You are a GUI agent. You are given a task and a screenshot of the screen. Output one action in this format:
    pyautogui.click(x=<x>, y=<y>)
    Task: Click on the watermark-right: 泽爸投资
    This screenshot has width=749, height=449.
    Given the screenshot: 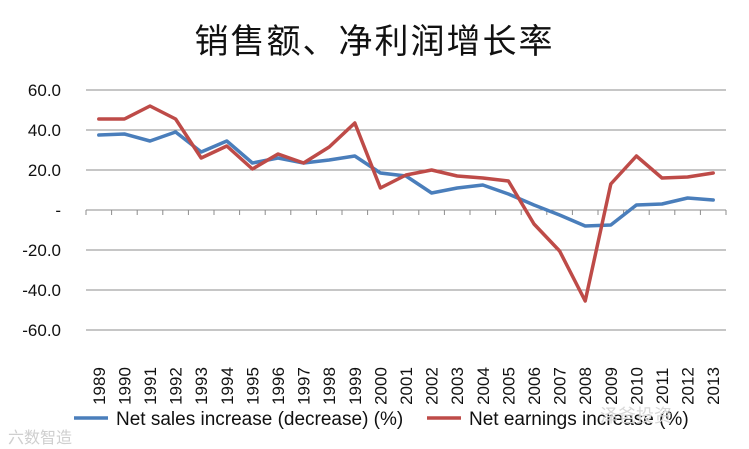 What is the action you would take?
    pyautogui.click(x=636, y=416)
    